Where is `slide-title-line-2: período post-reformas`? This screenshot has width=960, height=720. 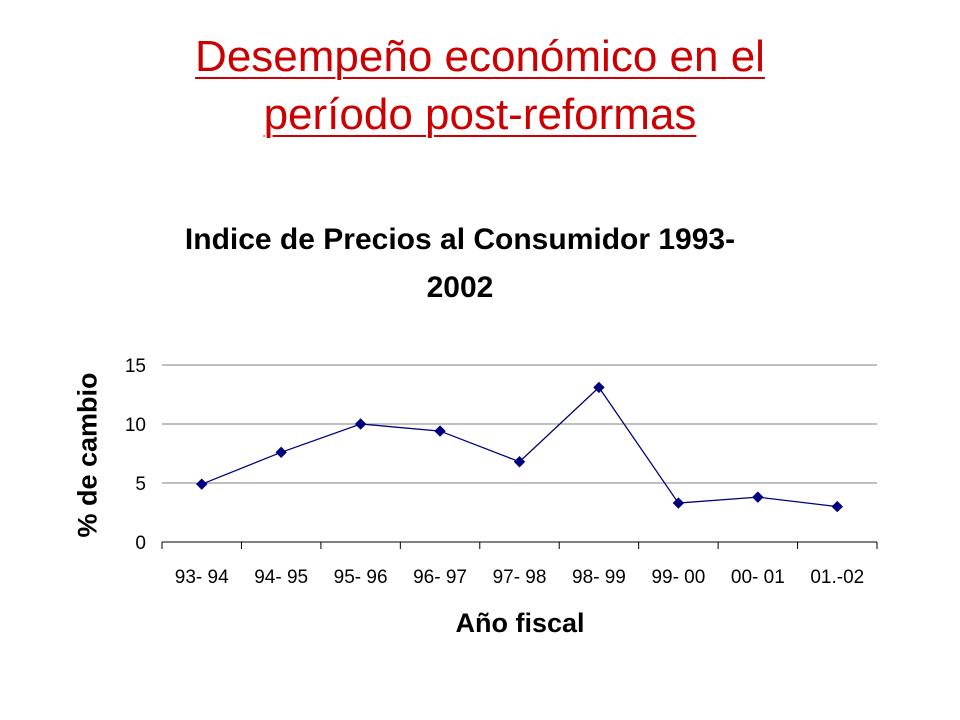
slide-title-line-2: período post-reformas is located at coordinates (480, 114).